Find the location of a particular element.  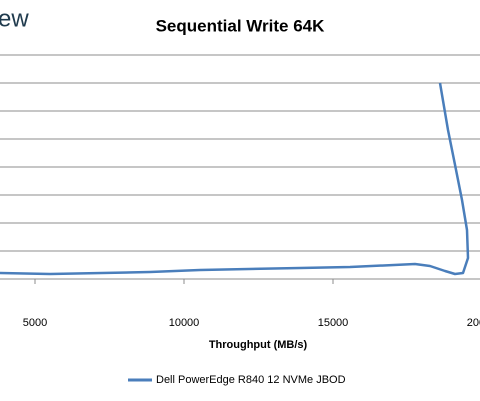

x-axis-label: Throughput (MB/s) is located at coordinates (258, 345).